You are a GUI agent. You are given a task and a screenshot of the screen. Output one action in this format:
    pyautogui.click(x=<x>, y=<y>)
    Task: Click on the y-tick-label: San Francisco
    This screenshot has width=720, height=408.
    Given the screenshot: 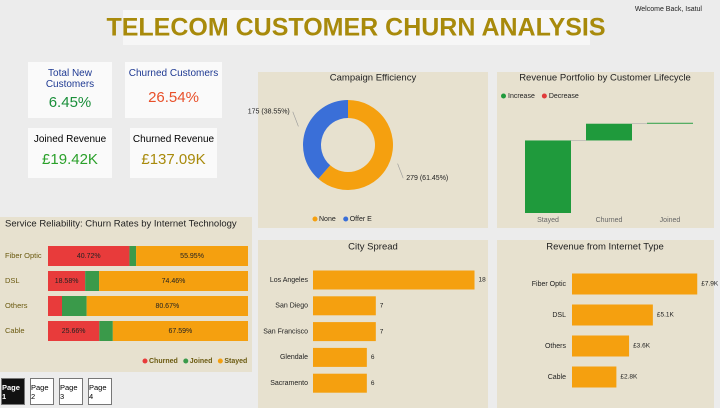 What is the action you would take?
    pyautogui.click(x=285, y=331)
    